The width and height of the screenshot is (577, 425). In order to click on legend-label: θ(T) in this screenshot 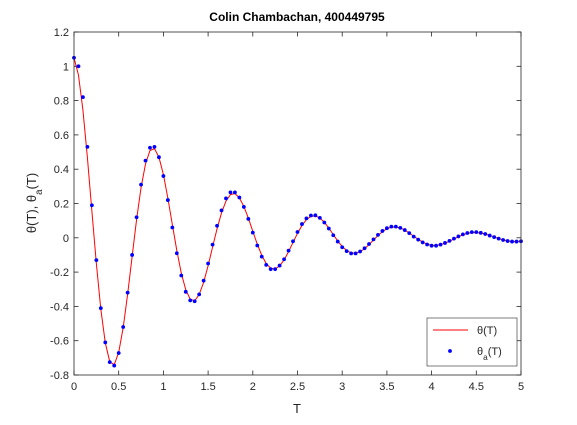, I will do `click(487, 331)`.